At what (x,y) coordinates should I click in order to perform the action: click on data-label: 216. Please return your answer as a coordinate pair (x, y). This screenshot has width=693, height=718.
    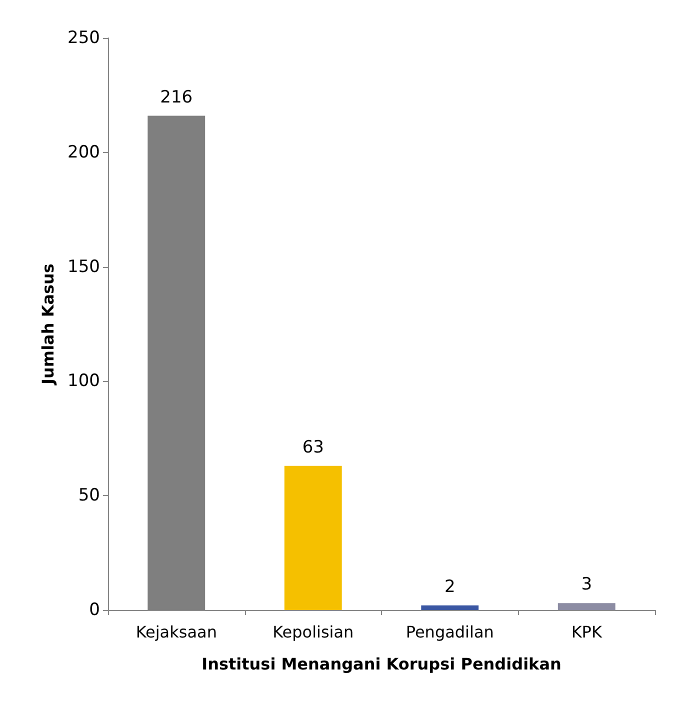
    Looking at the image, I should click on (176, 97).